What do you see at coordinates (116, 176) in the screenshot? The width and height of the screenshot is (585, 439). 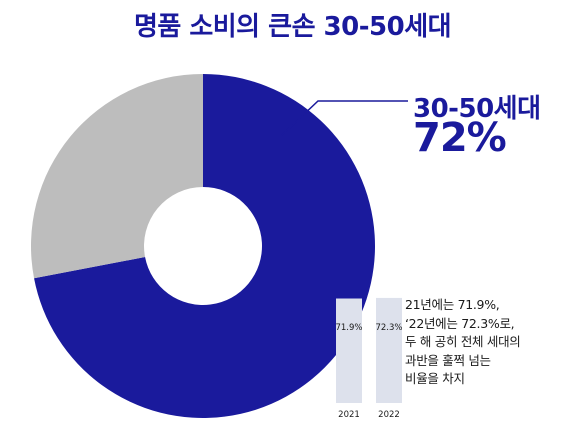 I see `donut-slice` at bounding box center [116, 176].